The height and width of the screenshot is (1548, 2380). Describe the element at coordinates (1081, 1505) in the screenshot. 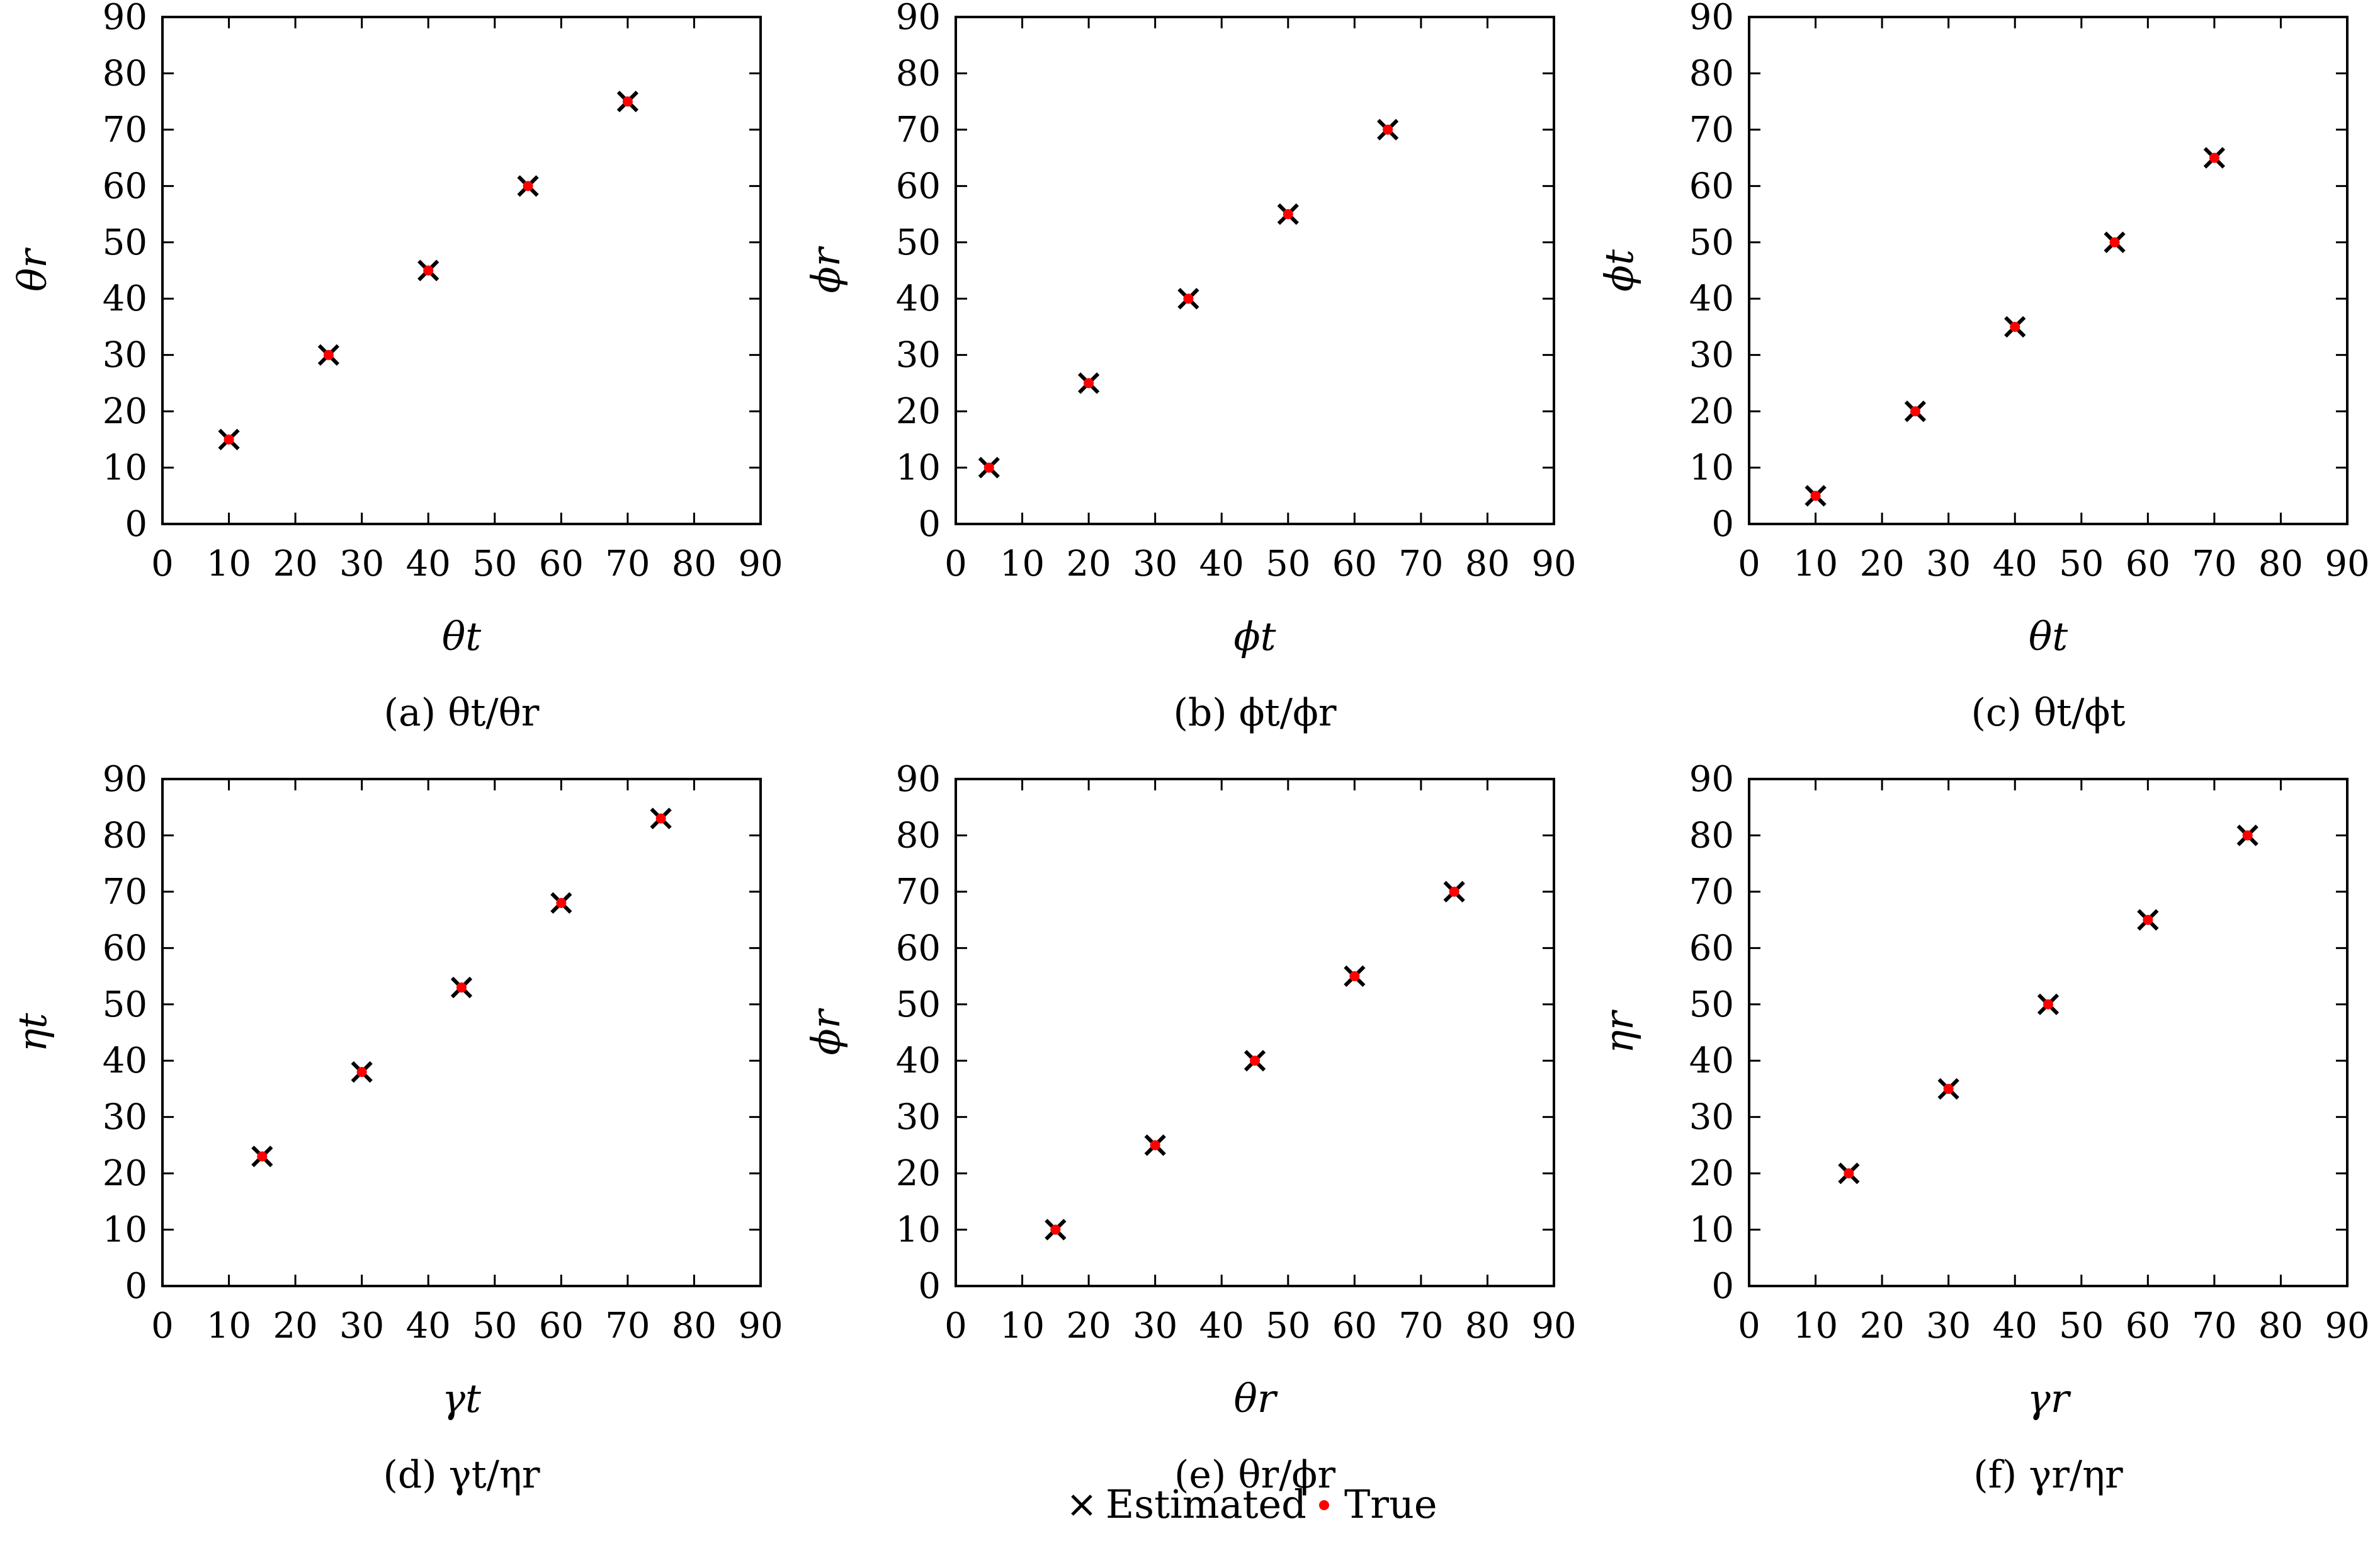

I see `legend-estimated-marker` at that location.